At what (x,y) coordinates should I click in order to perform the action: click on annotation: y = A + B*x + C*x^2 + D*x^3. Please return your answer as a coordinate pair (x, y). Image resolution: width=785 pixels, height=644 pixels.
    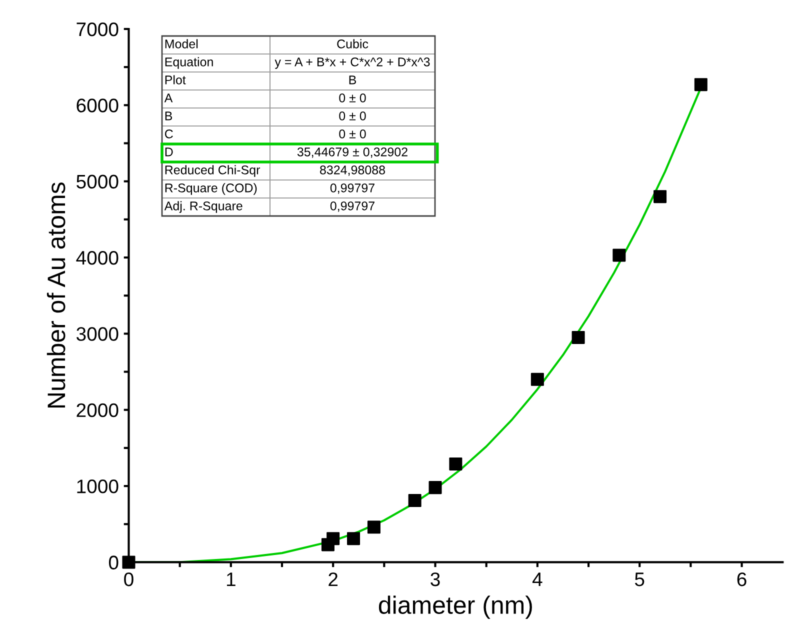
    Looking at the image, I should click on (352, 63).